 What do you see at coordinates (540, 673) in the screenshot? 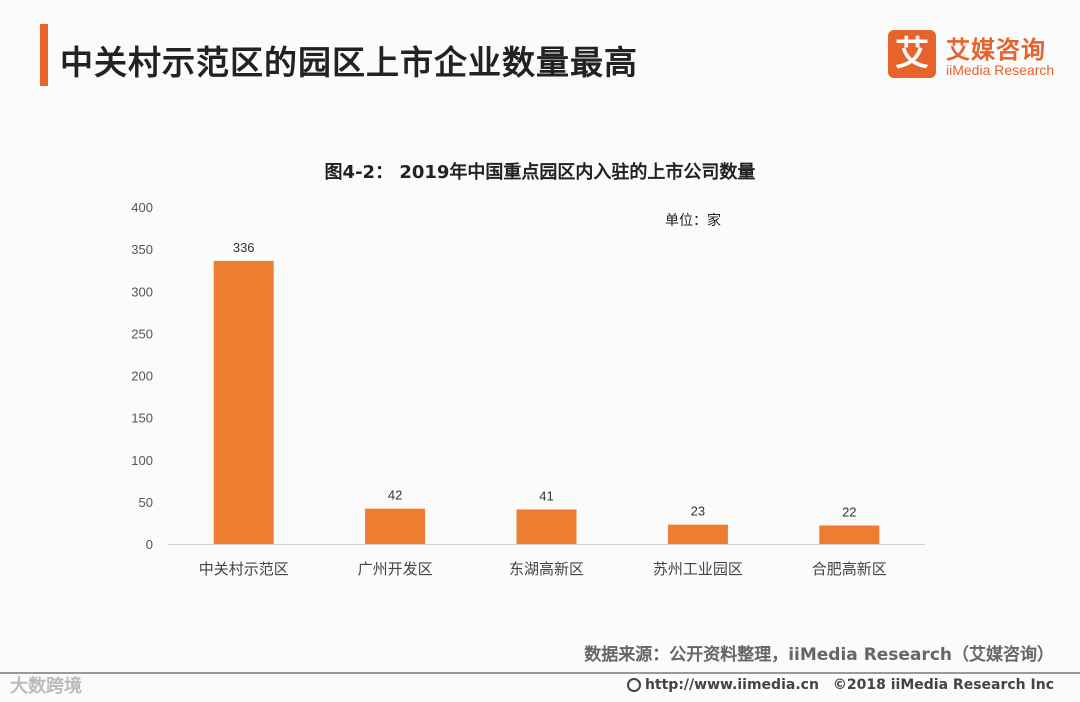
I see `footer-divider` at bounding box center [540, 673].